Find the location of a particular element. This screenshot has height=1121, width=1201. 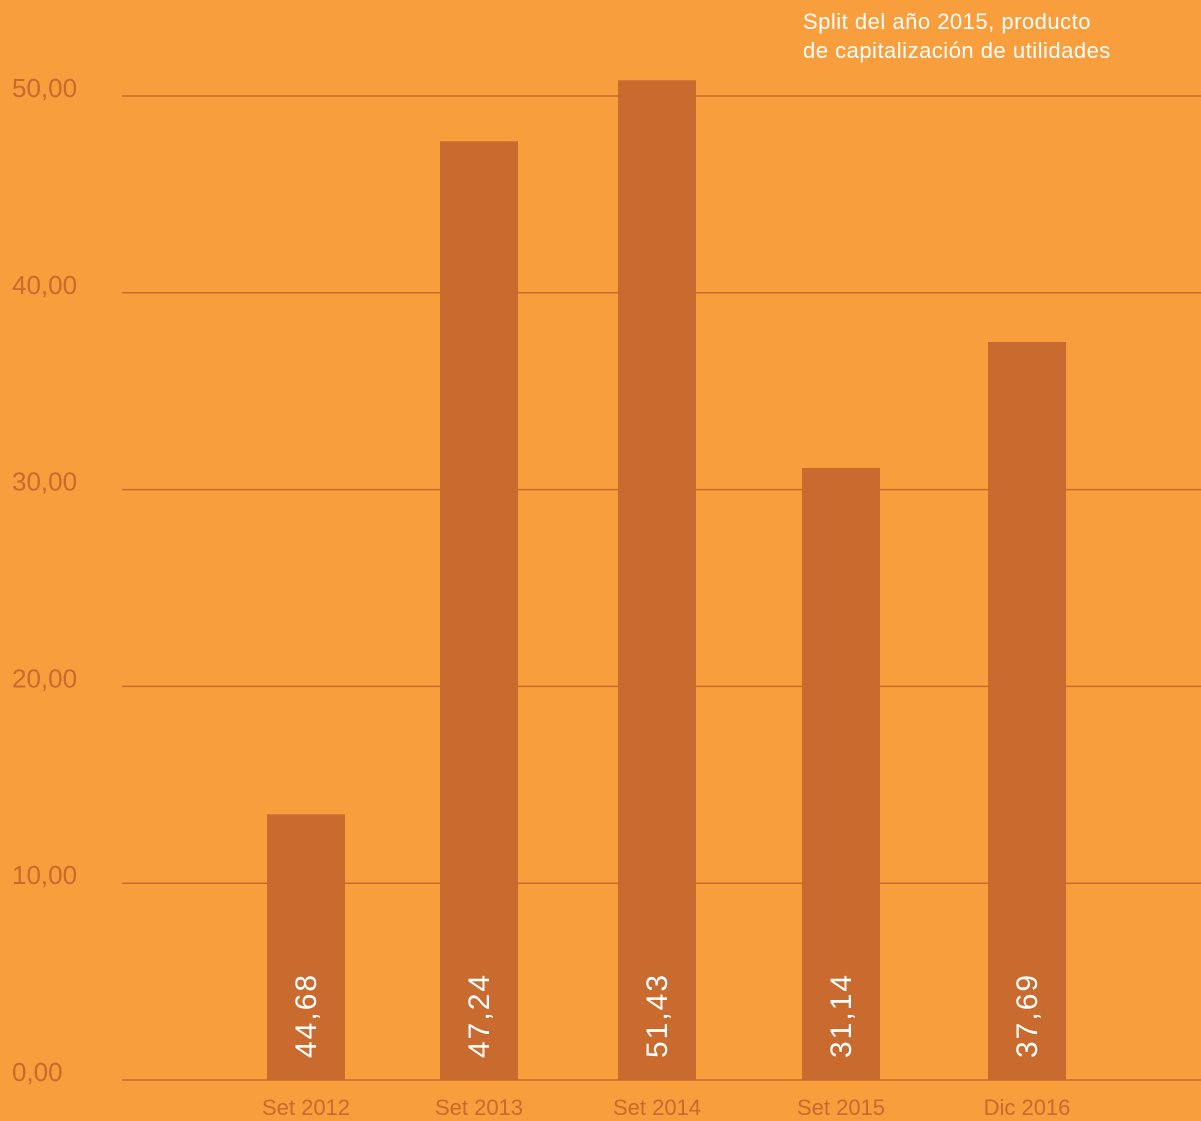

y-tick-label: 10,00 is located at coordinates (44, 875).